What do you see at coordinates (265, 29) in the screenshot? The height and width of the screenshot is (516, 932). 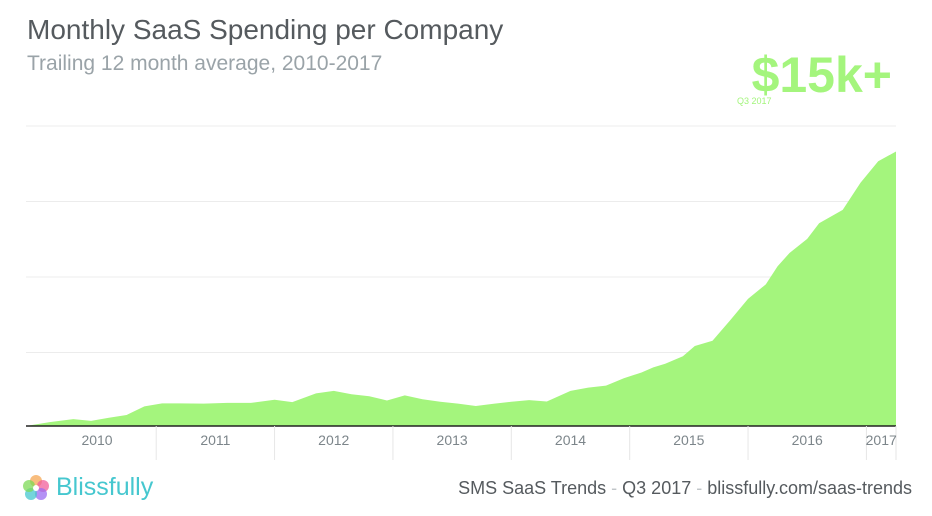 I see `chart-title: Monthly SaaS Spending per Company` at bounding box center [265, 29].